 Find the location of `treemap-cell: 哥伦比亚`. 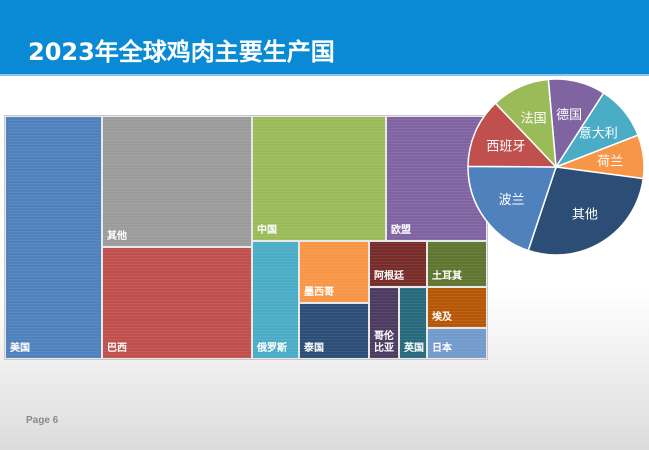

treemap-cell: 哥伦比亚 is located at coordinates (384, 323).